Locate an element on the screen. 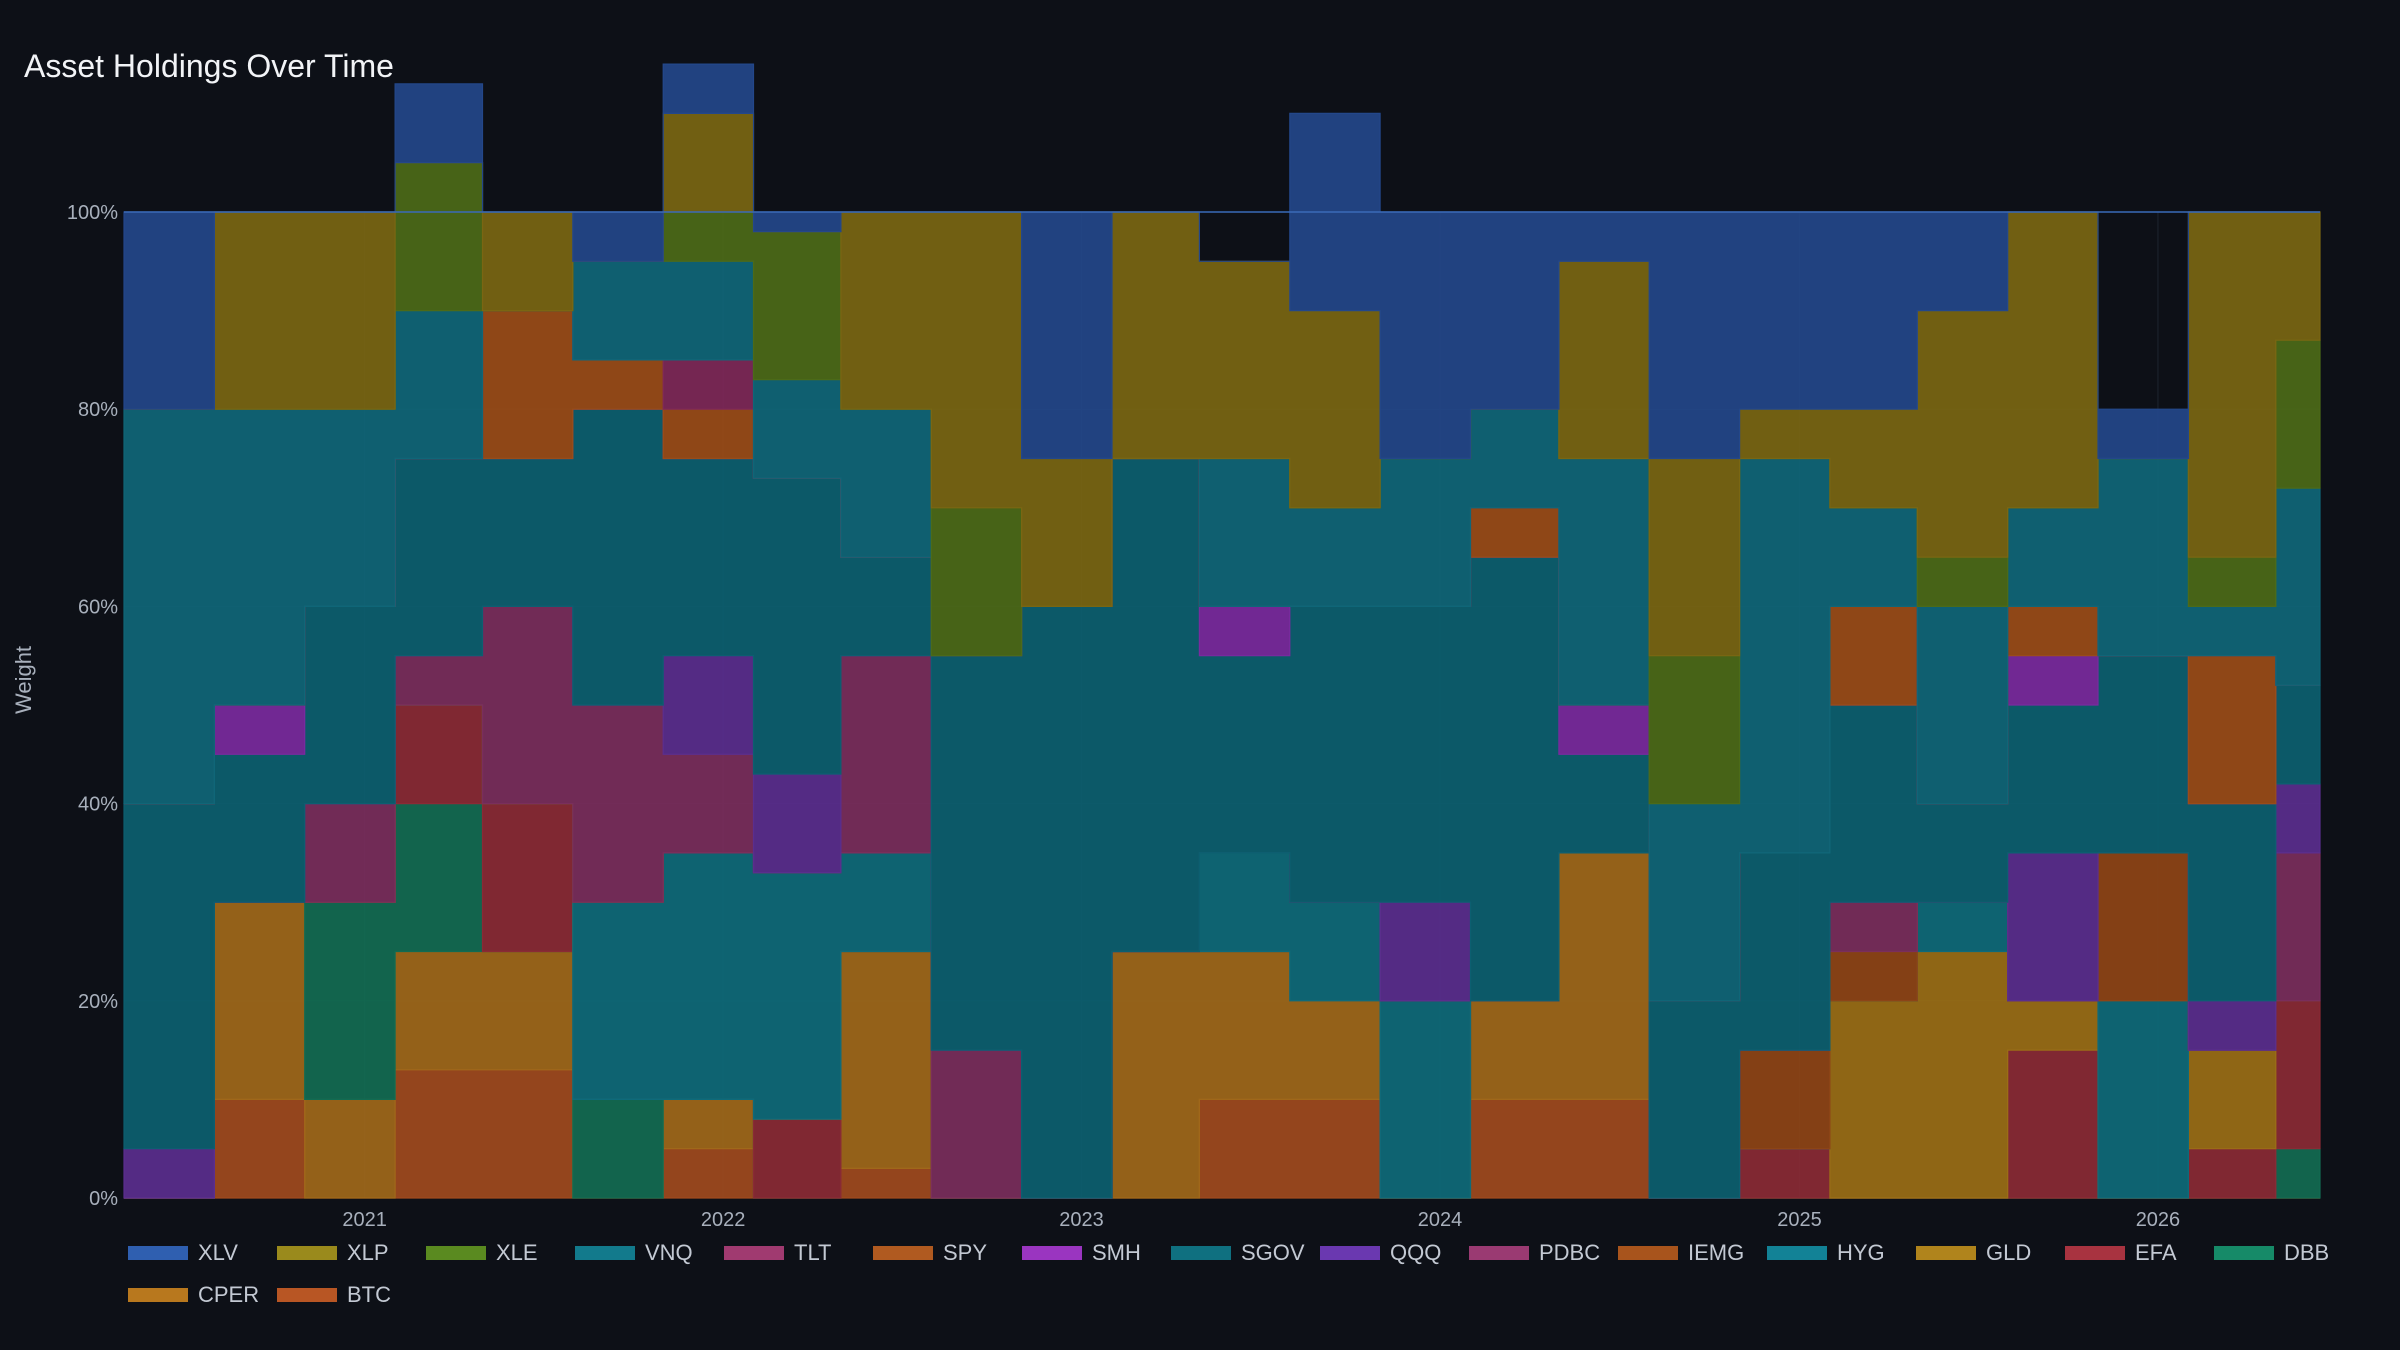  legend-item-iemg: IEMG is located at coordinates (1692, 1253).